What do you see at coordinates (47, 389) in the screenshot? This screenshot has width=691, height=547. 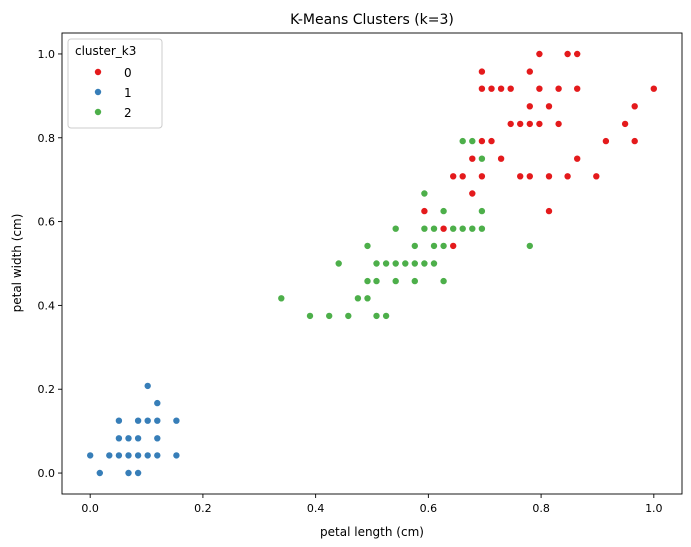 I see `y-tick-label: 0.2` at bounding box center [47, 389].